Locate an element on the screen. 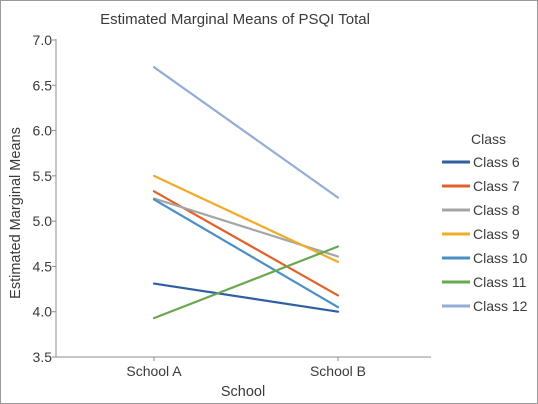  legend-label: Class 7 is located at coordinates (496, 186).